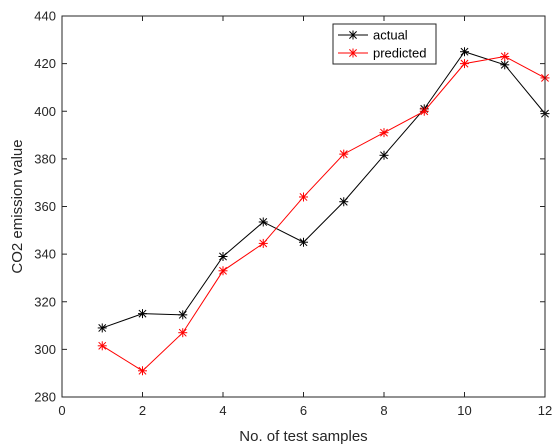 This screenshot has height=446, width=553. Describe the element at coordinates (545, 410) in the screenshot. I see `x-tick-label: 12` at that location.